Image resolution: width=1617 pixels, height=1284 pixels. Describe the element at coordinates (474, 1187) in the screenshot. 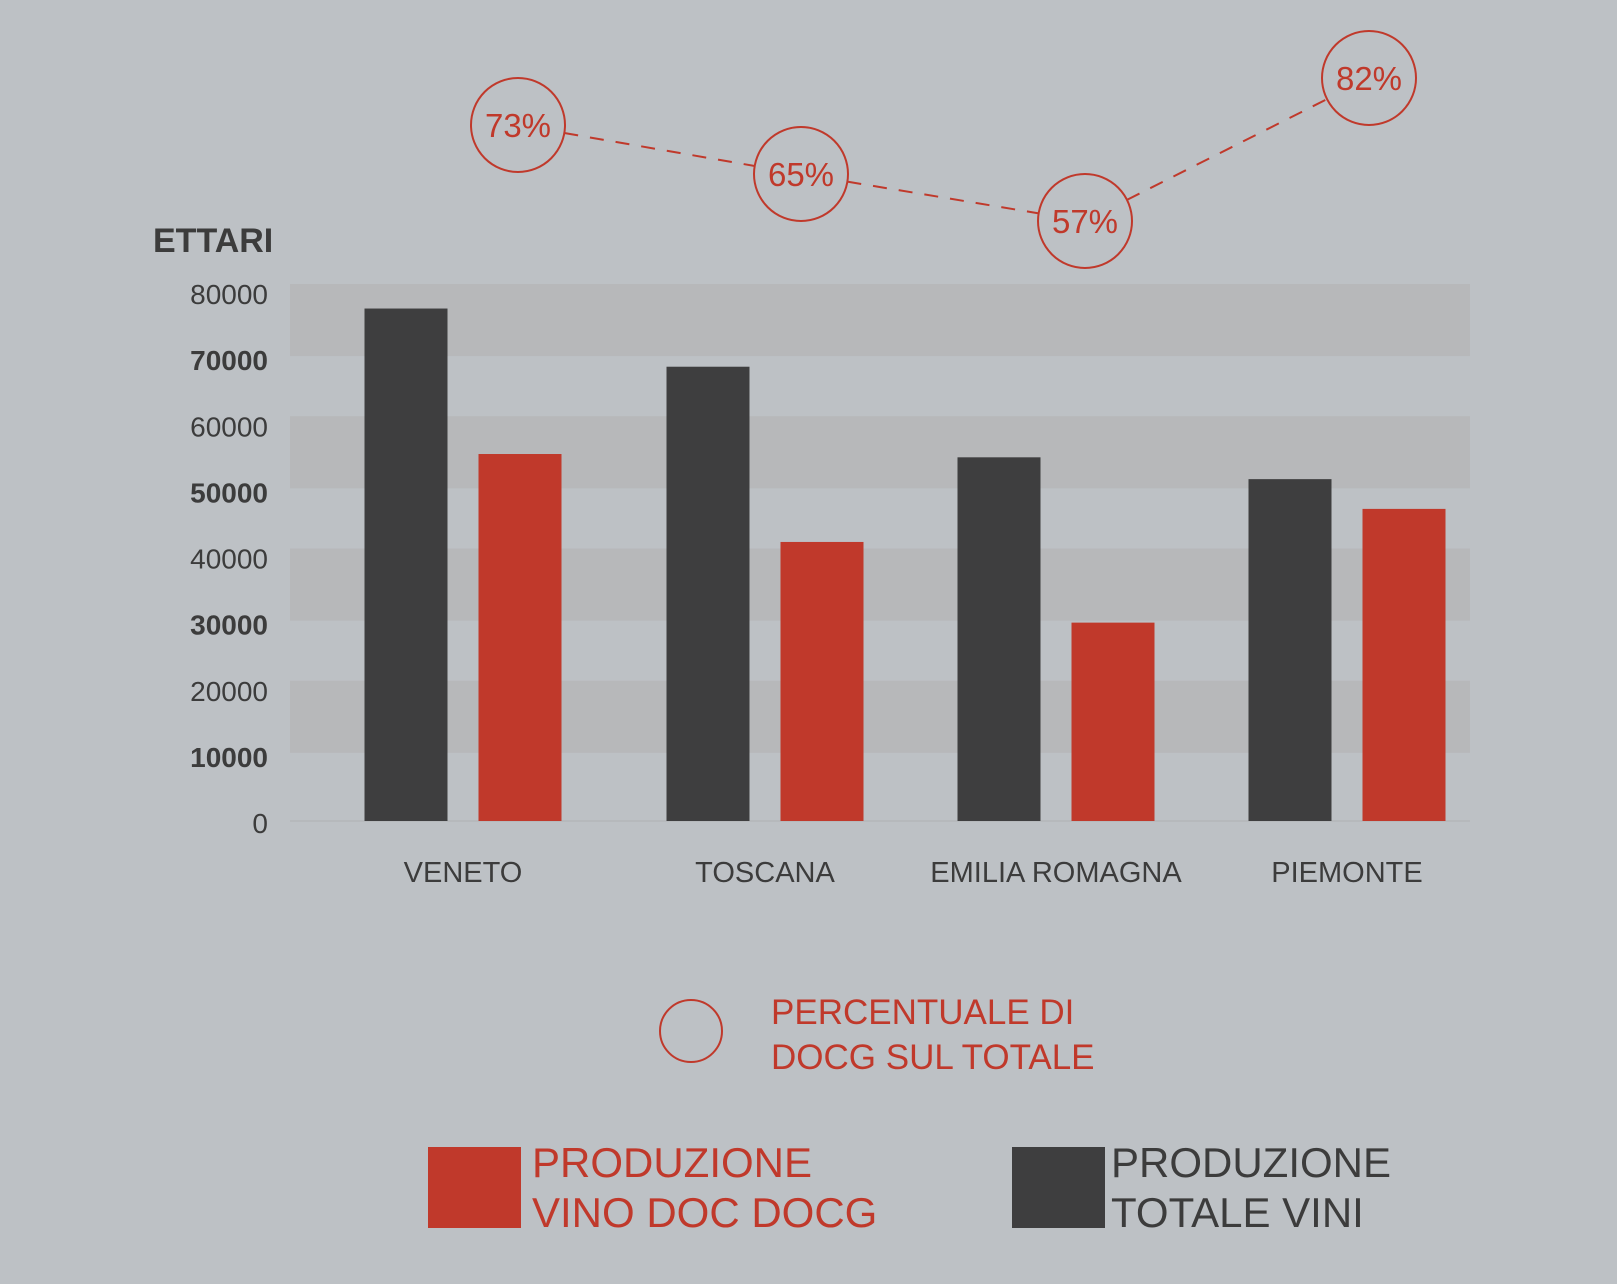

I see `legend-docg-swatch` at that location.